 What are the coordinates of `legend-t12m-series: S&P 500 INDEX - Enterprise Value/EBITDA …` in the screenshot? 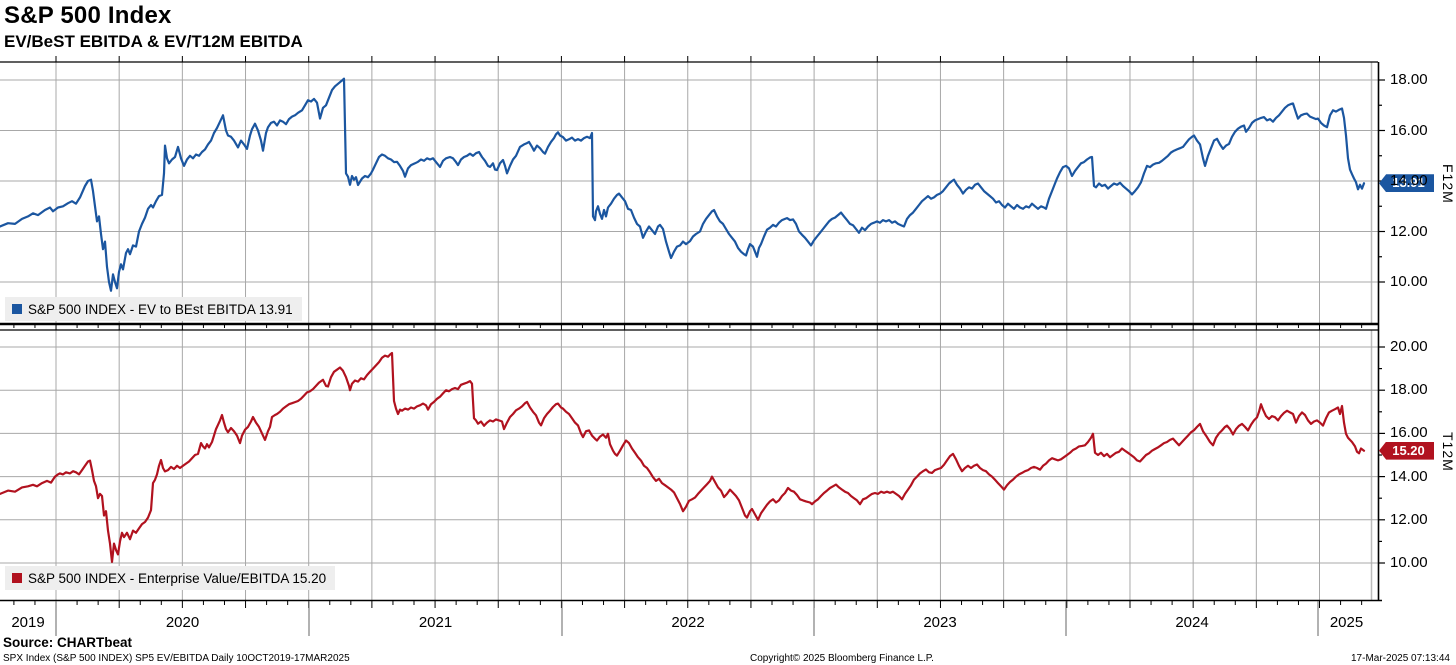 It's located at (170, 578).